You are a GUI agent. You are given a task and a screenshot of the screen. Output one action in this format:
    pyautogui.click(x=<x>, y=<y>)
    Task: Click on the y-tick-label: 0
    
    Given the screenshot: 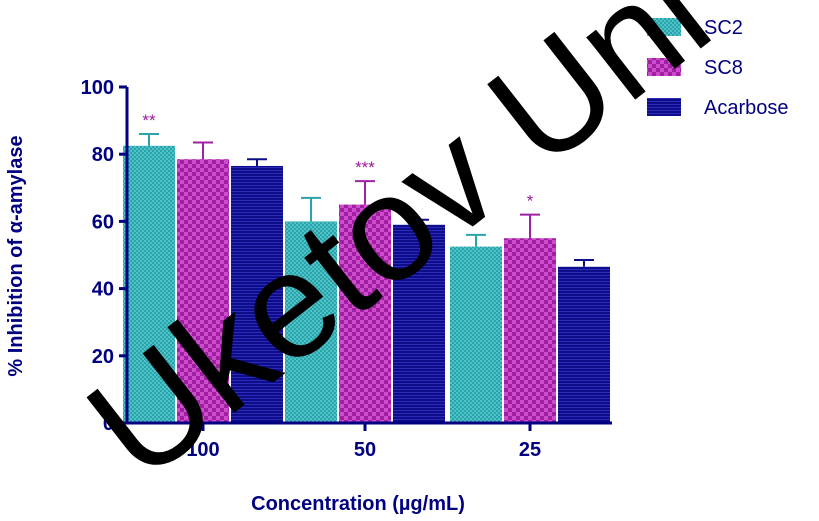 What is the action you would take?
    pyautogui.click(x=108, y=424)
    